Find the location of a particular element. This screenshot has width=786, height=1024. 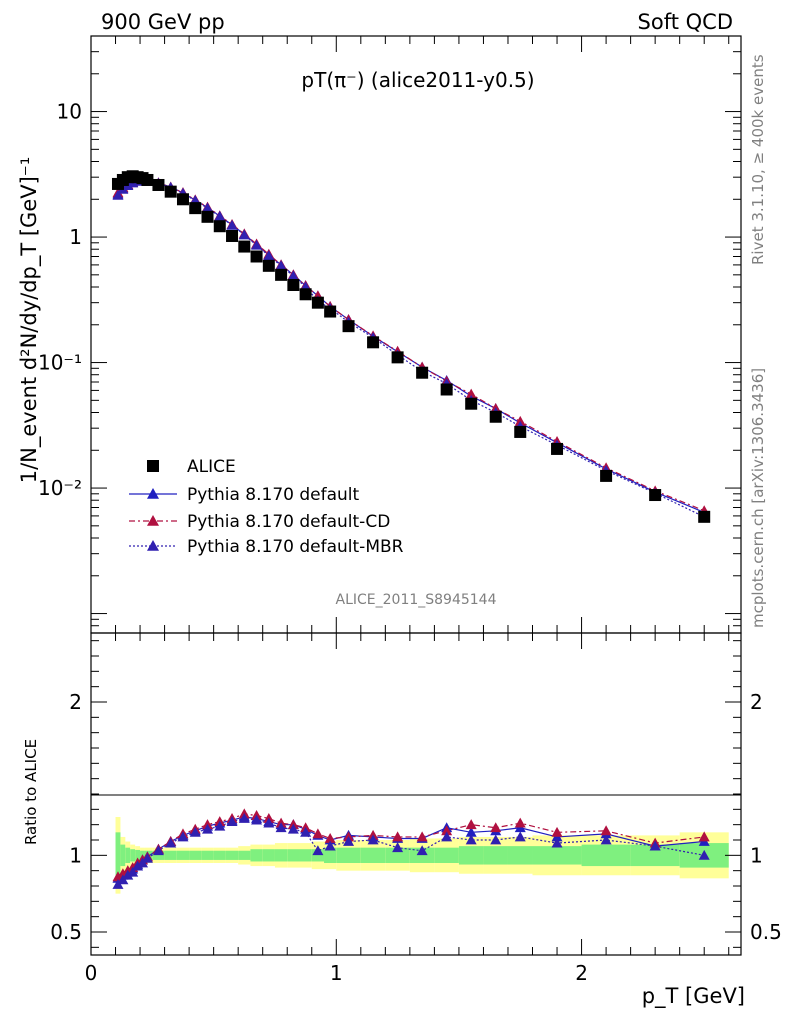

header-right: Soft QCD is located at coordinates (685, 22).